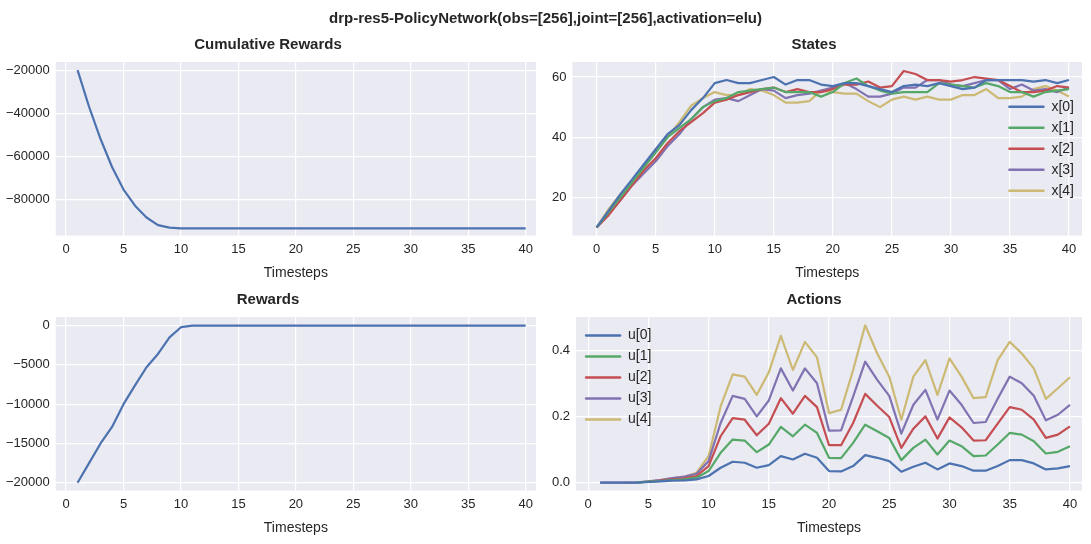 Image resolution: width=1091 pixels, height=544 pixels. I want to click on y-tick-label: −40000, so click(27, 112).